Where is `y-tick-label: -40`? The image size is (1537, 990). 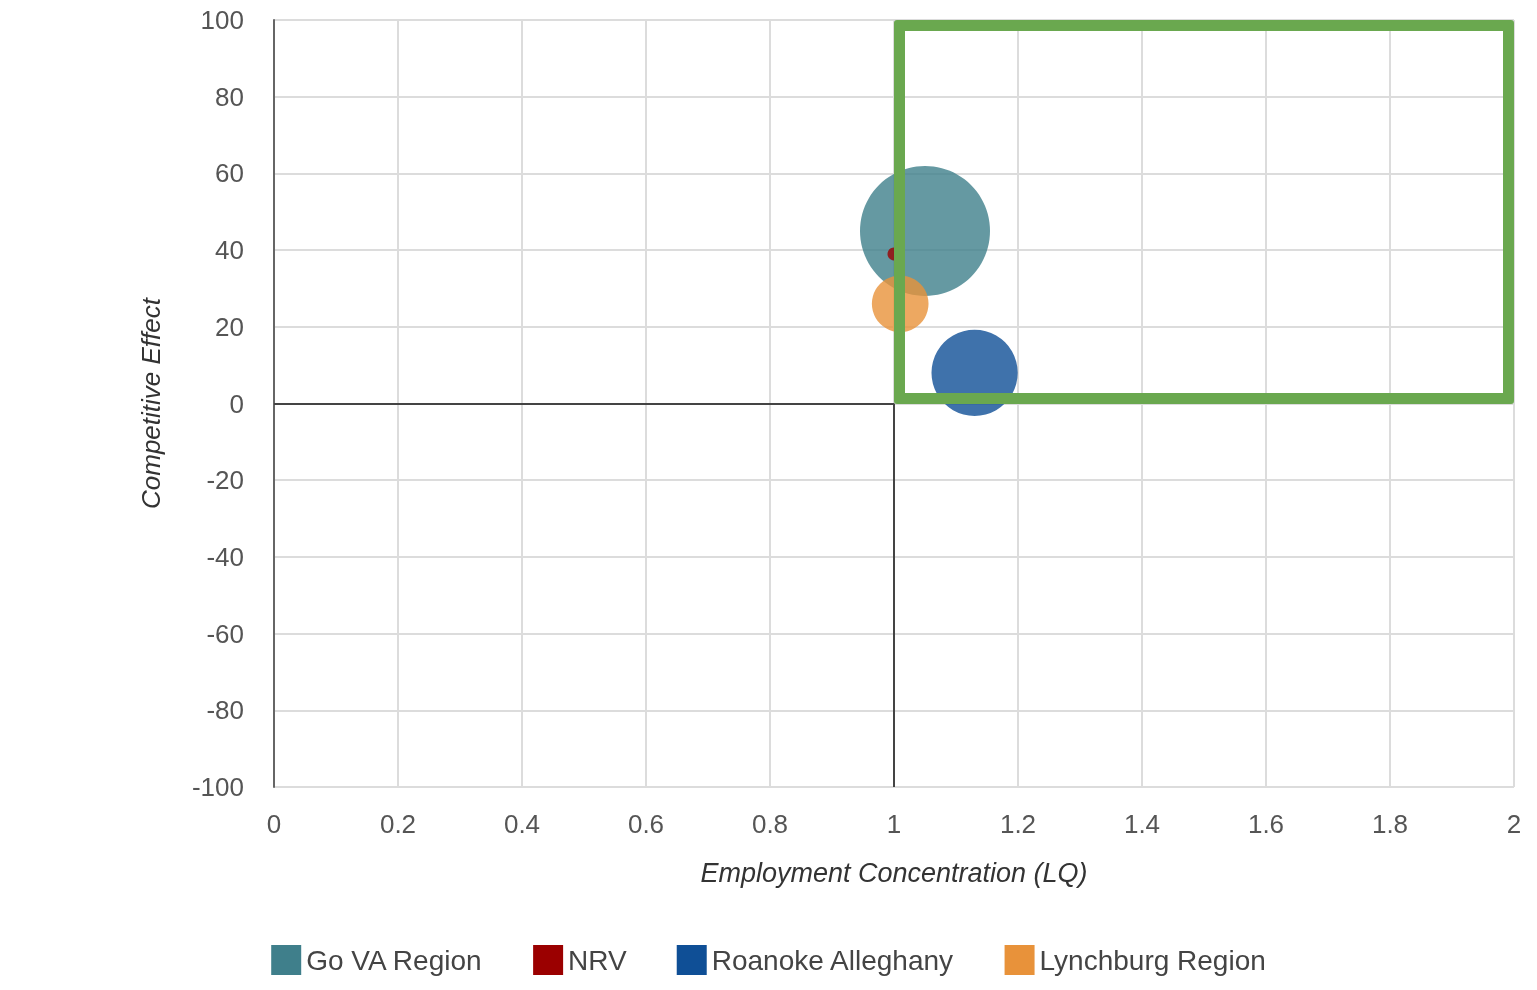
y-tick-label: -40 is located at coordinates (225, 556).